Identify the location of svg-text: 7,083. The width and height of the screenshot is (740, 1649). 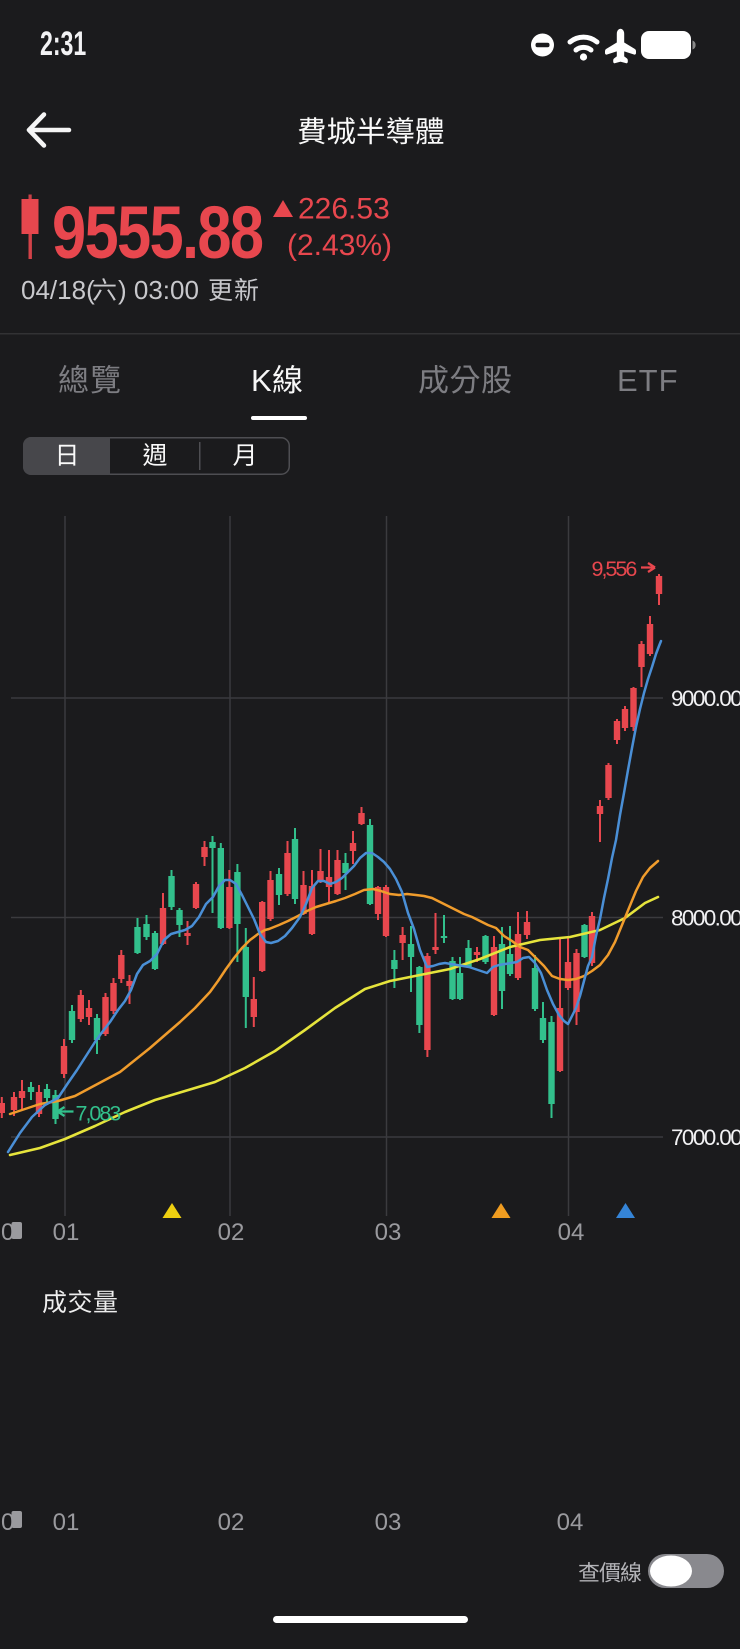
(99, 1114).